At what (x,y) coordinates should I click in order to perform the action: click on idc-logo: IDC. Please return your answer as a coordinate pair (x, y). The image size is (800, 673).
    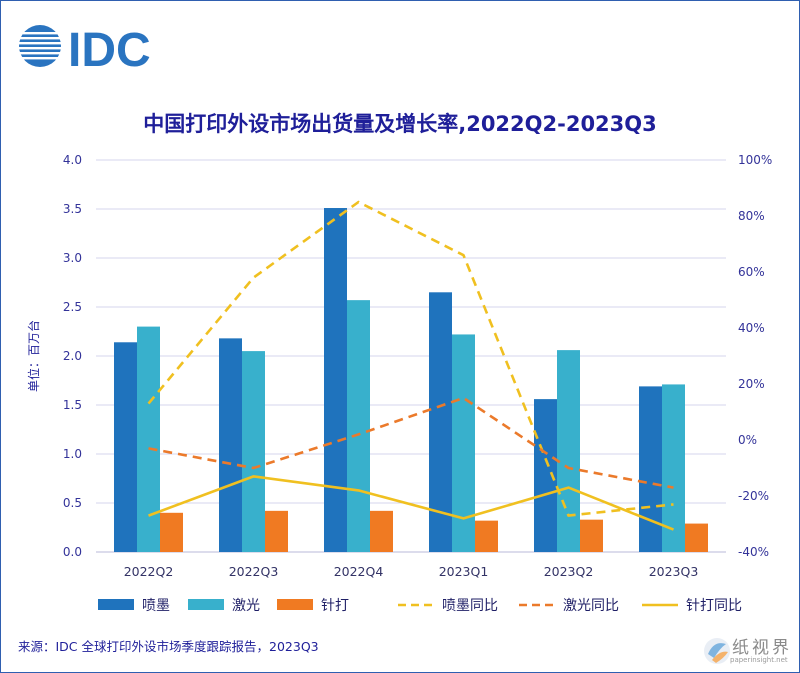
    Looking at the image, I should click on (84, 48).